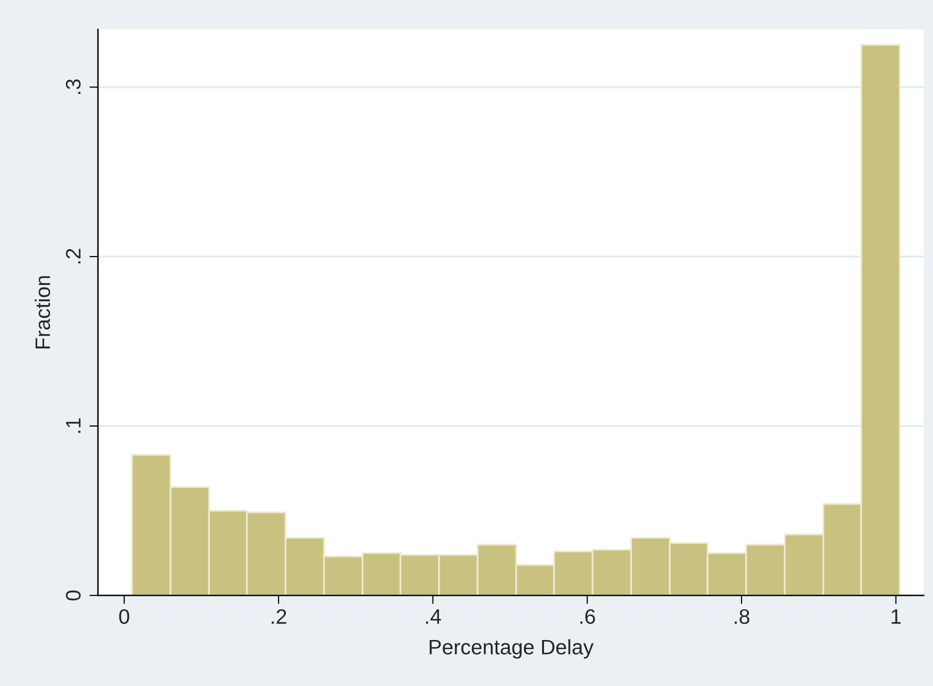 Image resolution: width=933 pixels, height=686 pixels. Describe the element at coordinates (512, 649) in the screenshot. I see `x-axis-title: Percentage Delay` at that location.